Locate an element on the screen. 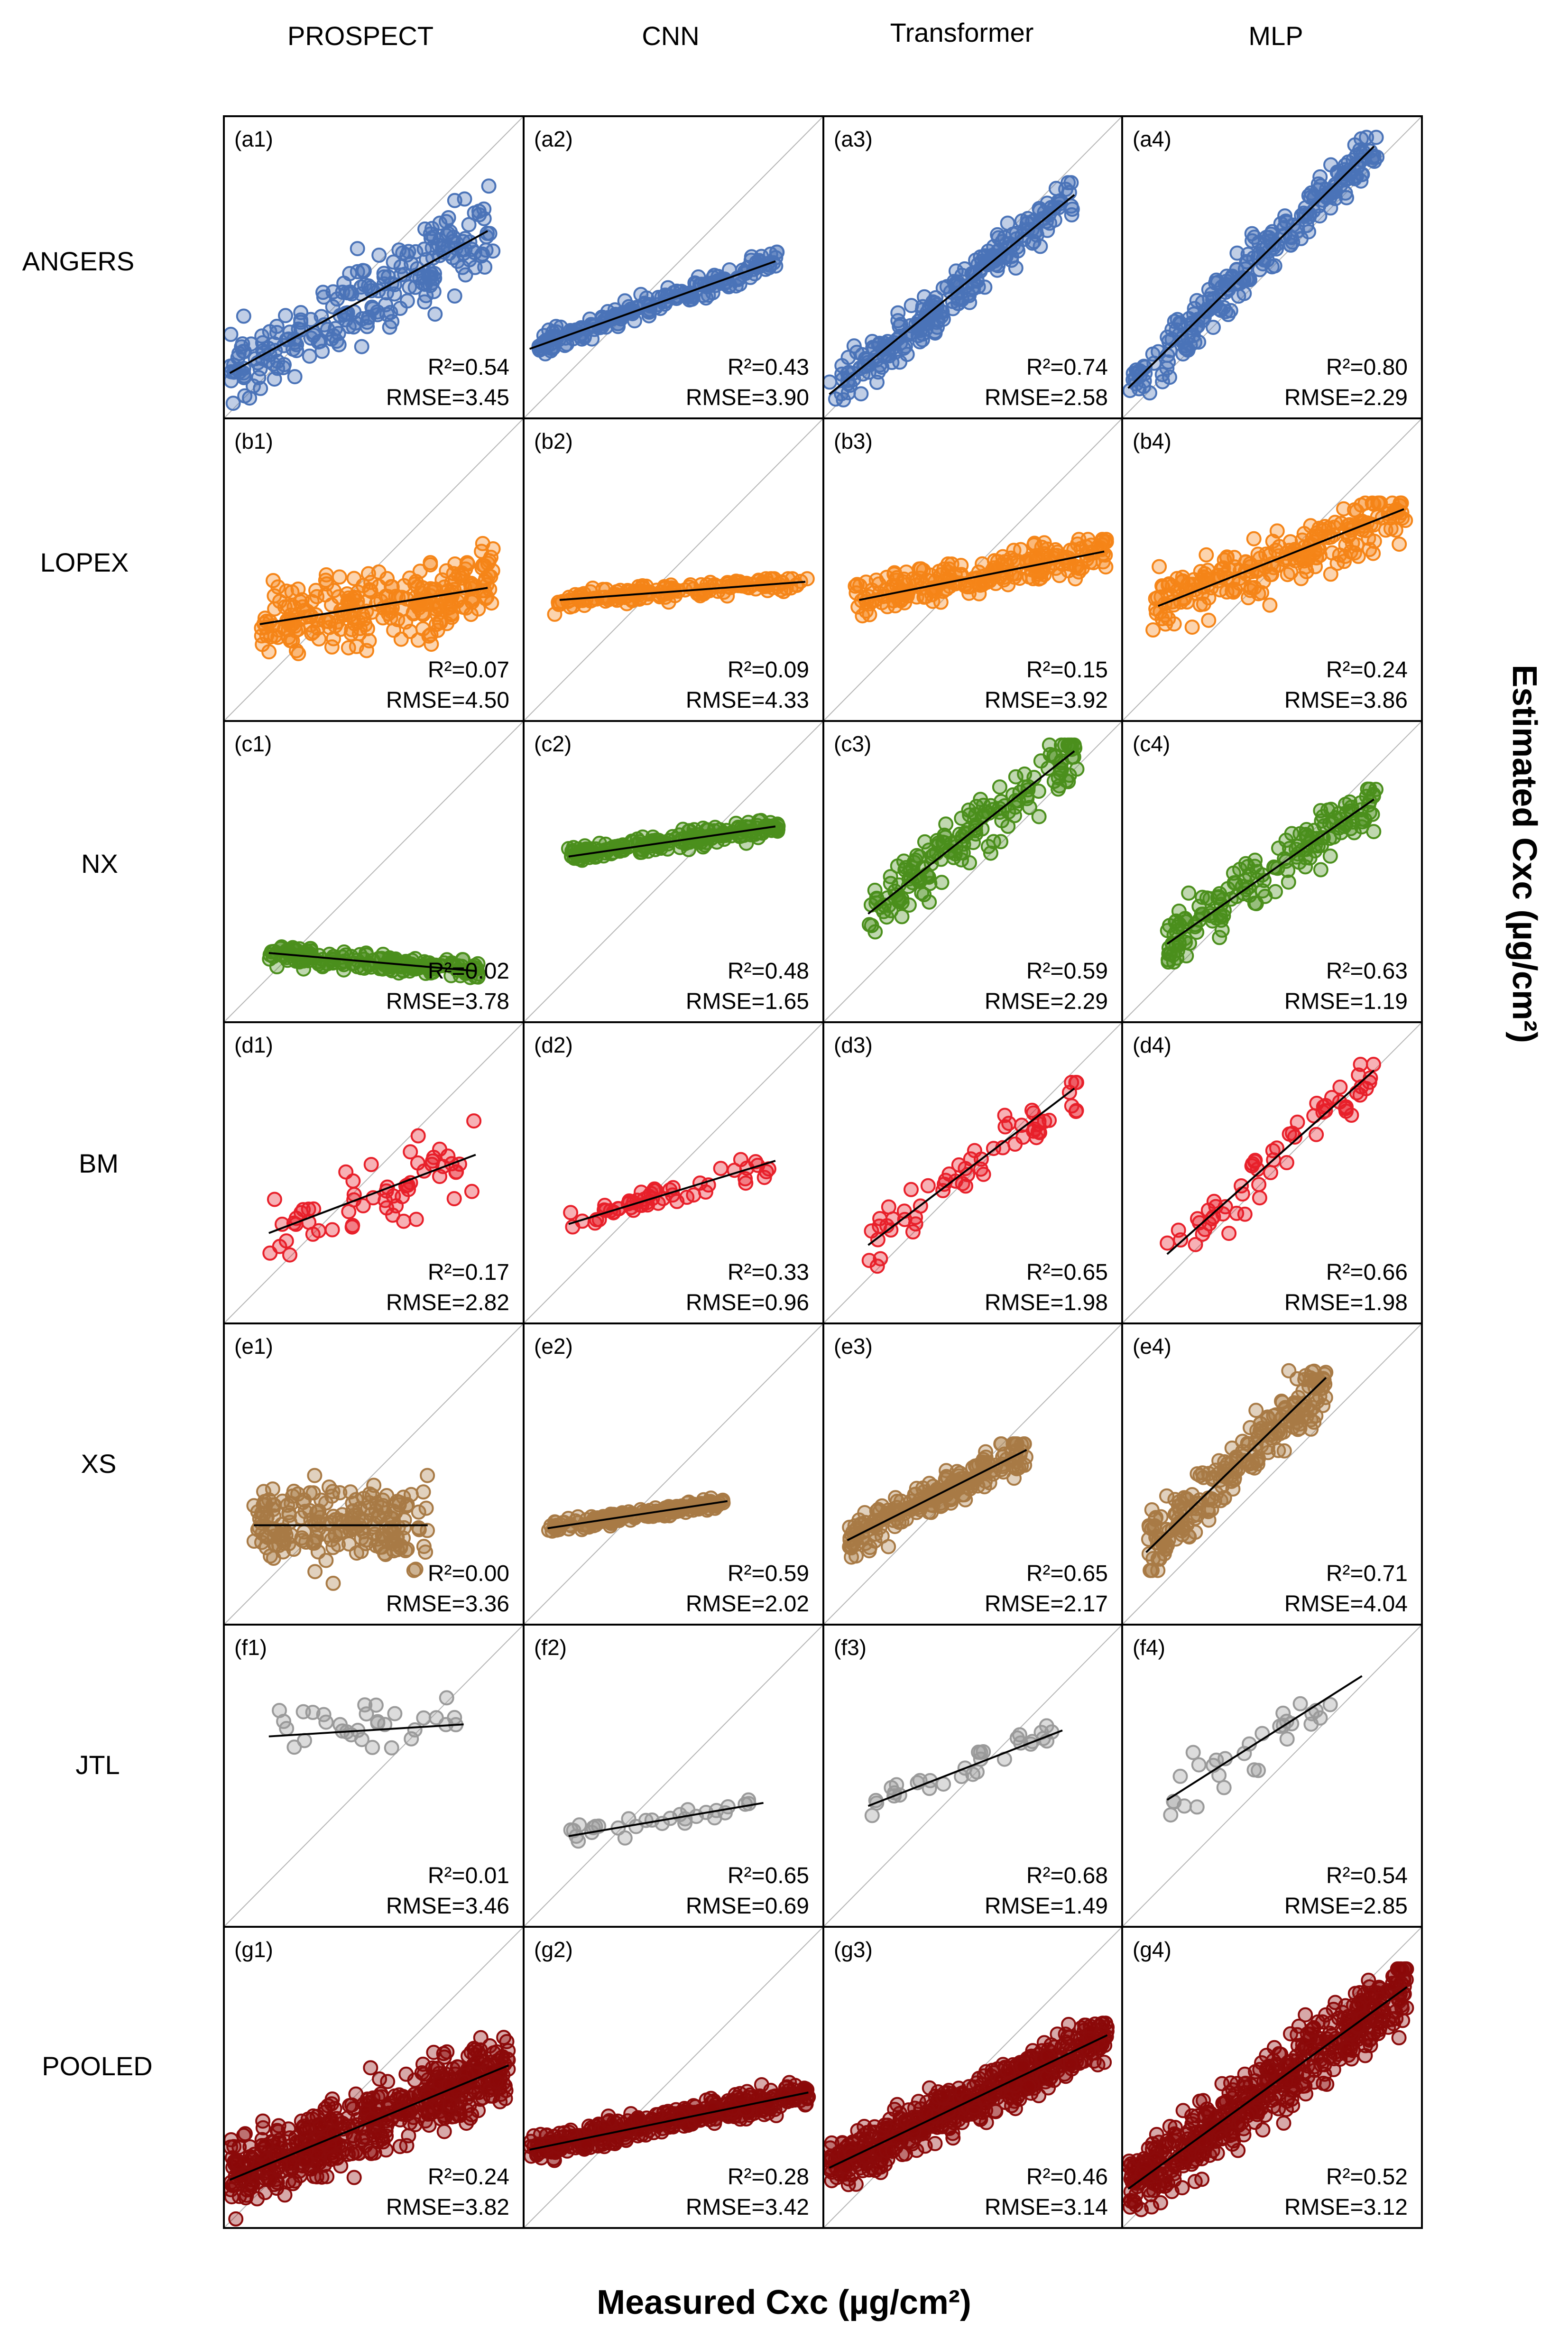 This screenshot has width=1568, height=2339. r2-label: R²=0.48 is located at coordinates (769, 971).